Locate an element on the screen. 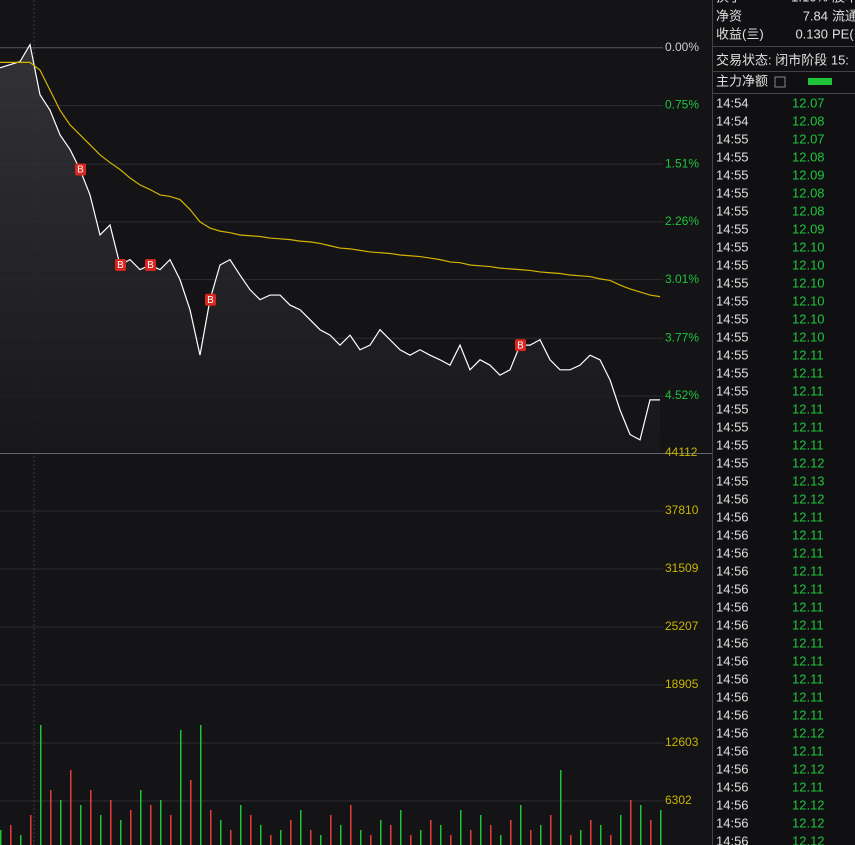 This screenshot has height=845, width=855. trade-status: 交易状态: 闭市阶段 15: is located at coordinates (782, 59).